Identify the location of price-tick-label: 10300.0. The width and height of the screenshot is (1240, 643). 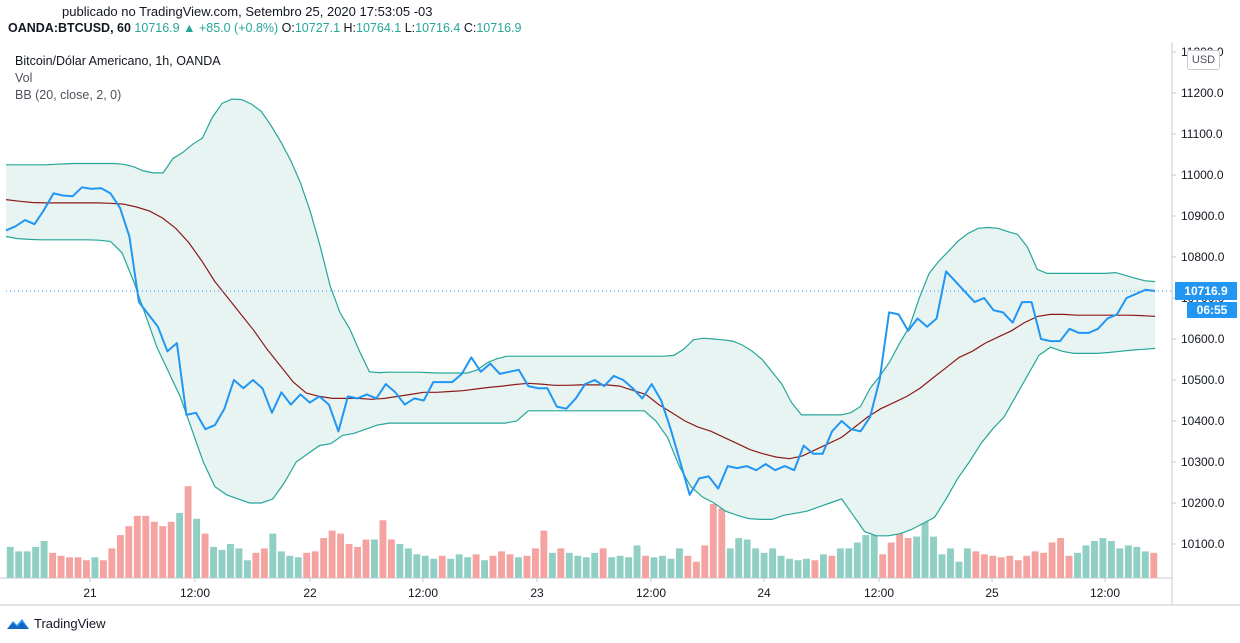
(1203, 462).